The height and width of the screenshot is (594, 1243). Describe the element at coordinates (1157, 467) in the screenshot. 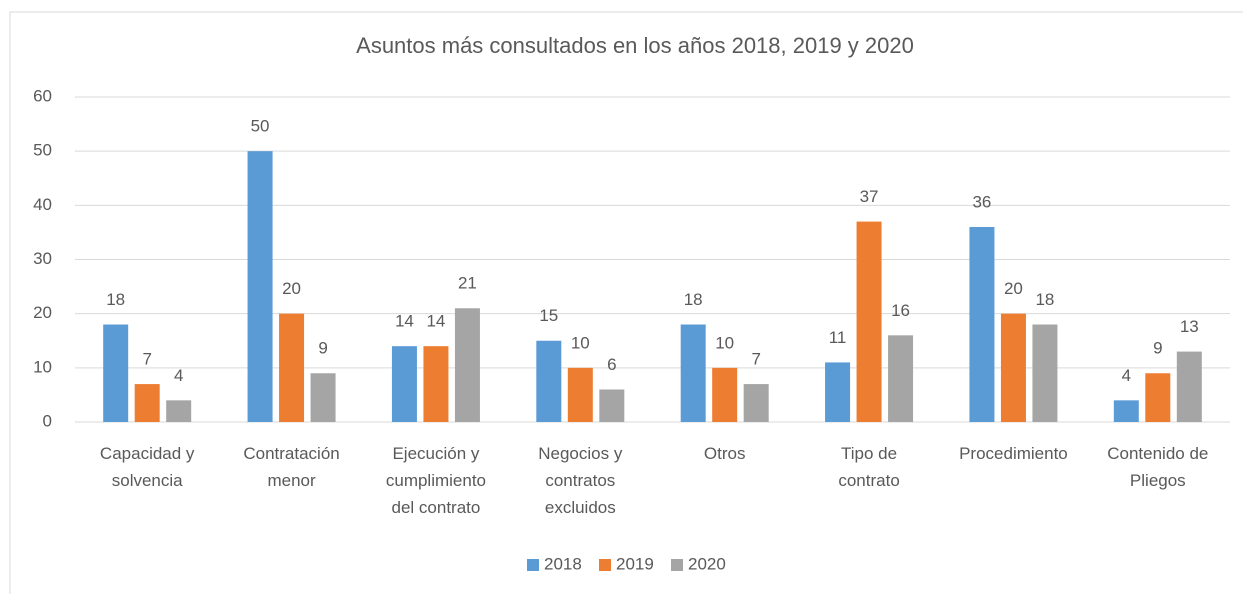

I see `x-tick-label: Contenido de Pliegos` at that location.